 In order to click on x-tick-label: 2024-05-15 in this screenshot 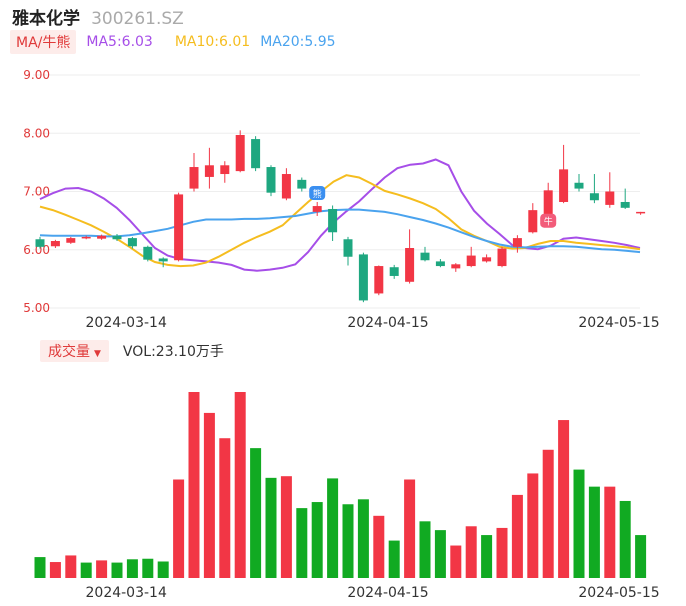, I will do `click(618, 323)`.